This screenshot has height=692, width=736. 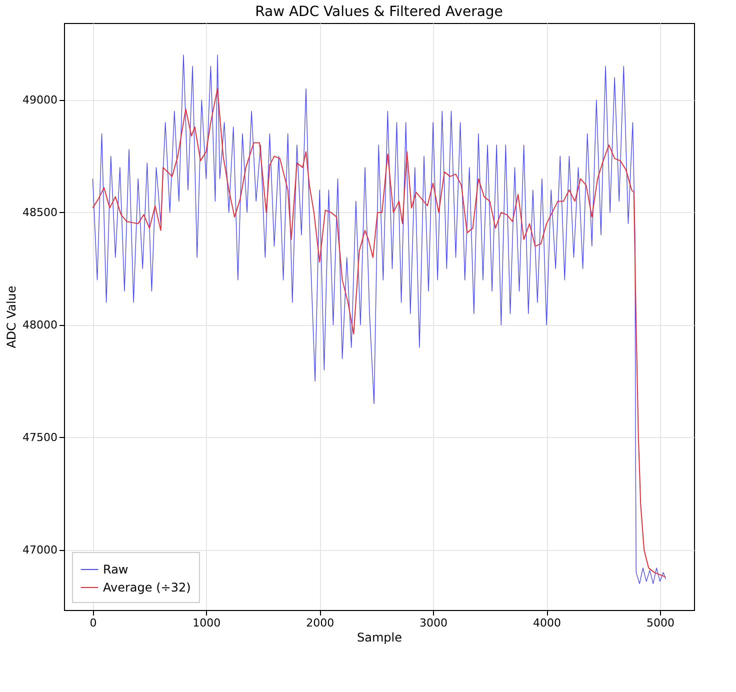 I want to click on y-tick-label: 48500, so click(x=40, y=212).